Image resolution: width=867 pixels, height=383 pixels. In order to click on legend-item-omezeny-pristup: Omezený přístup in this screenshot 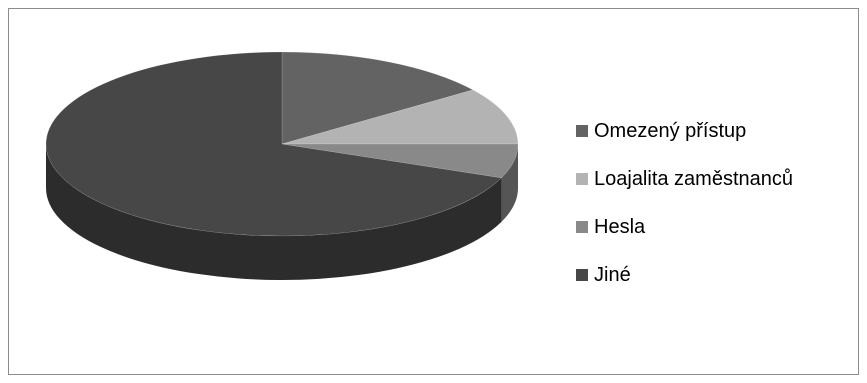, I will do `click(684, 131)`.